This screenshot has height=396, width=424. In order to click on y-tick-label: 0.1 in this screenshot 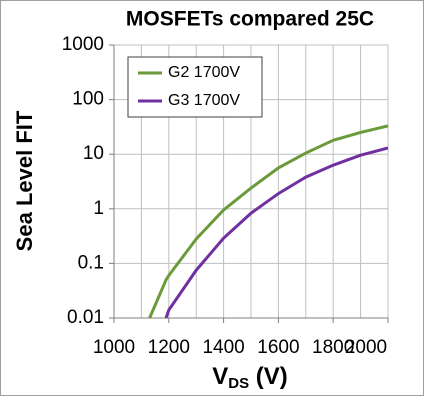, I will do `click(91, 262)`.